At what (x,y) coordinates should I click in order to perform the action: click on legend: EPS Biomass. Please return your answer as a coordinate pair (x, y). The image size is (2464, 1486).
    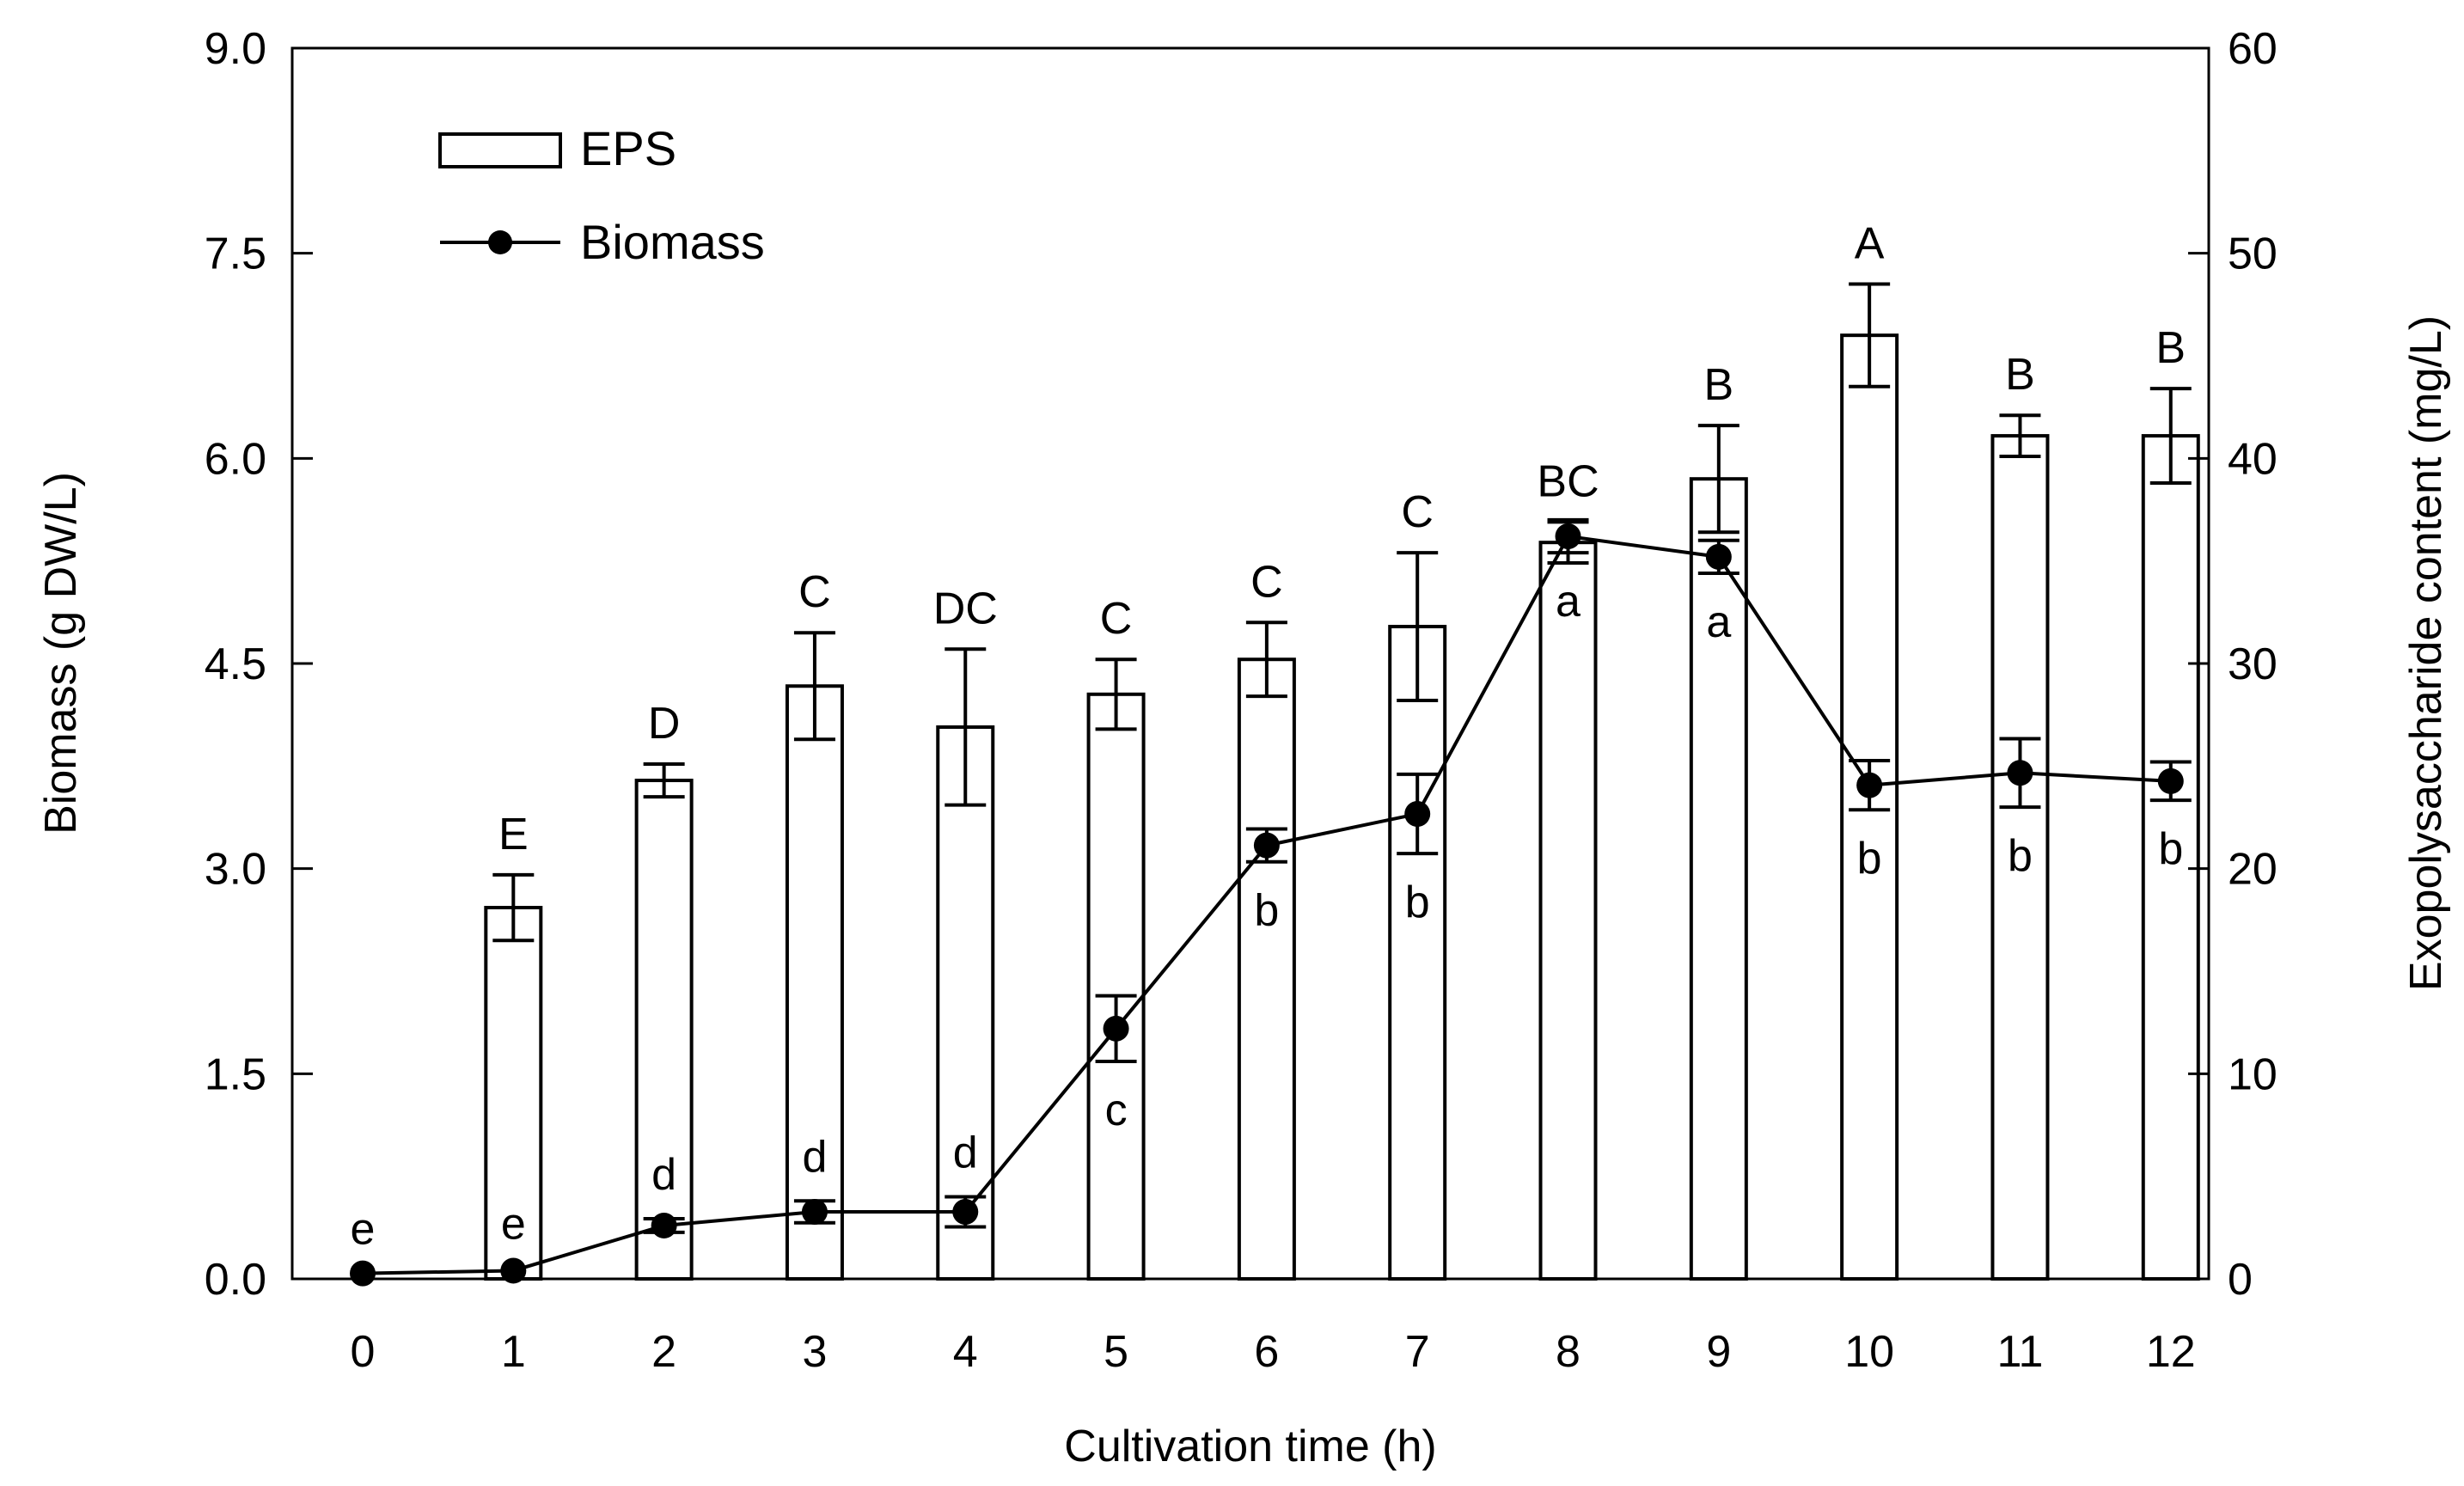
    Looking at the image, I should click on (601, 195).